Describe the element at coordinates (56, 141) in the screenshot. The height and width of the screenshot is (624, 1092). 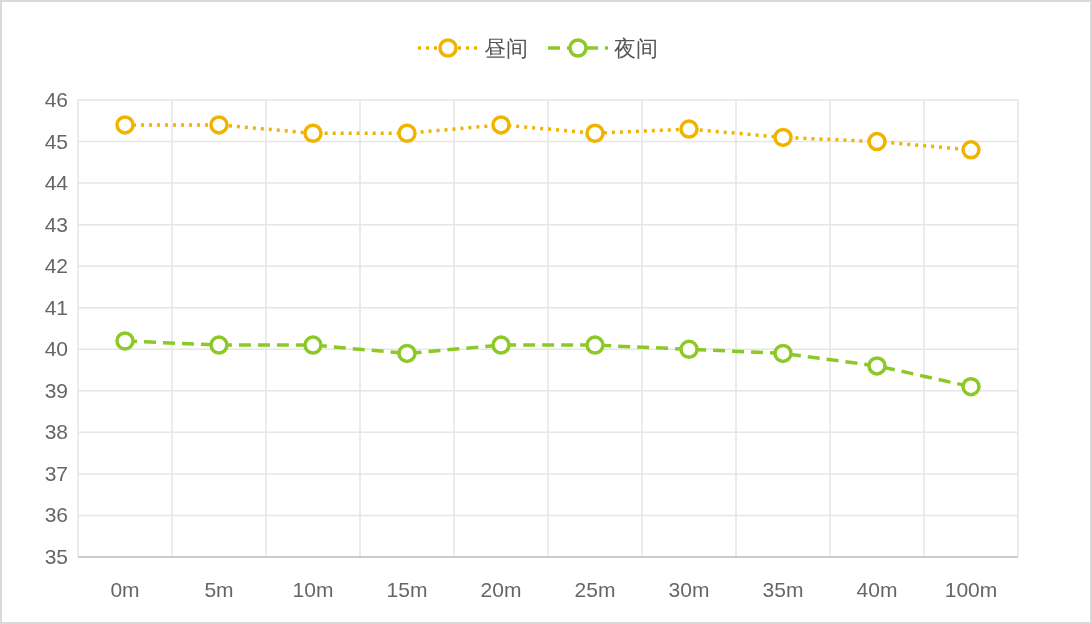
I see `y-tick-label: 45` at that location.